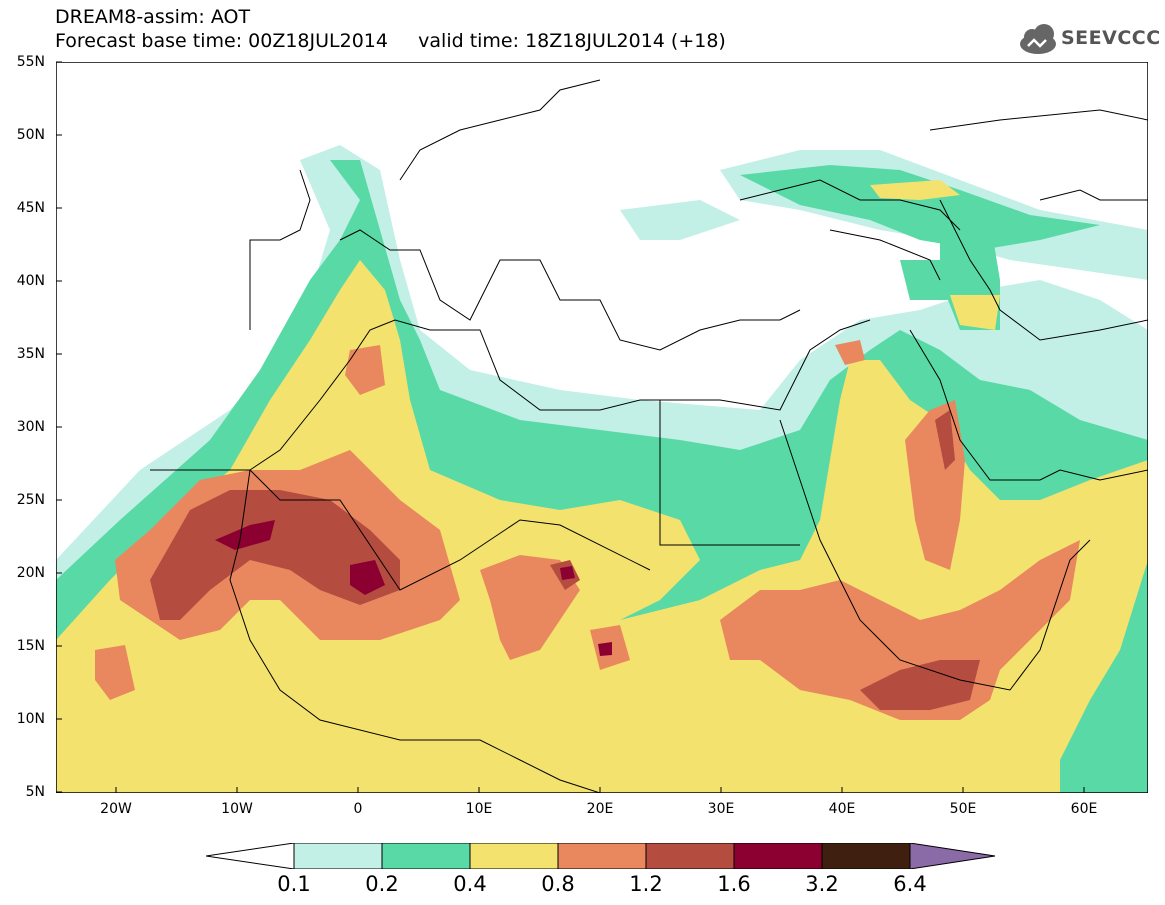 The height and width of the screenshot is (905, 1165). Describe the element at coordinates (30, 646) in the screenshot. I see `lat-label: 15N` at that location.